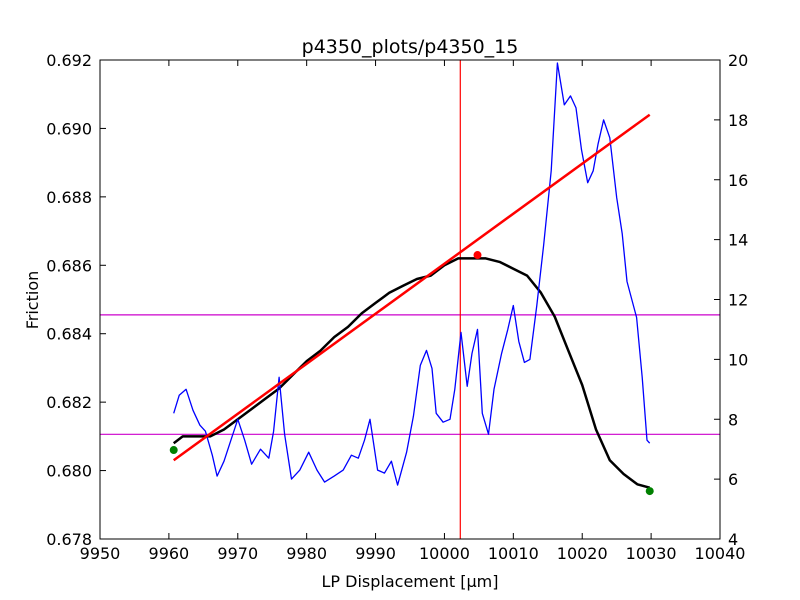  I want to click on y-tick-label: 0.682, so click(69, 402).